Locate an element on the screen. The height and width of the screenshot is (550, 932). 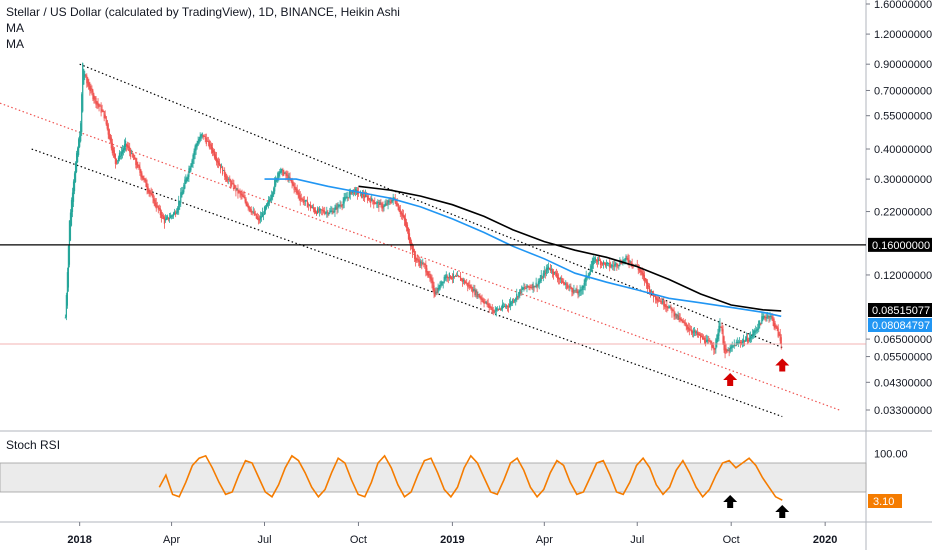
ma-legend-2: MA is located at coordinates (15, 44).